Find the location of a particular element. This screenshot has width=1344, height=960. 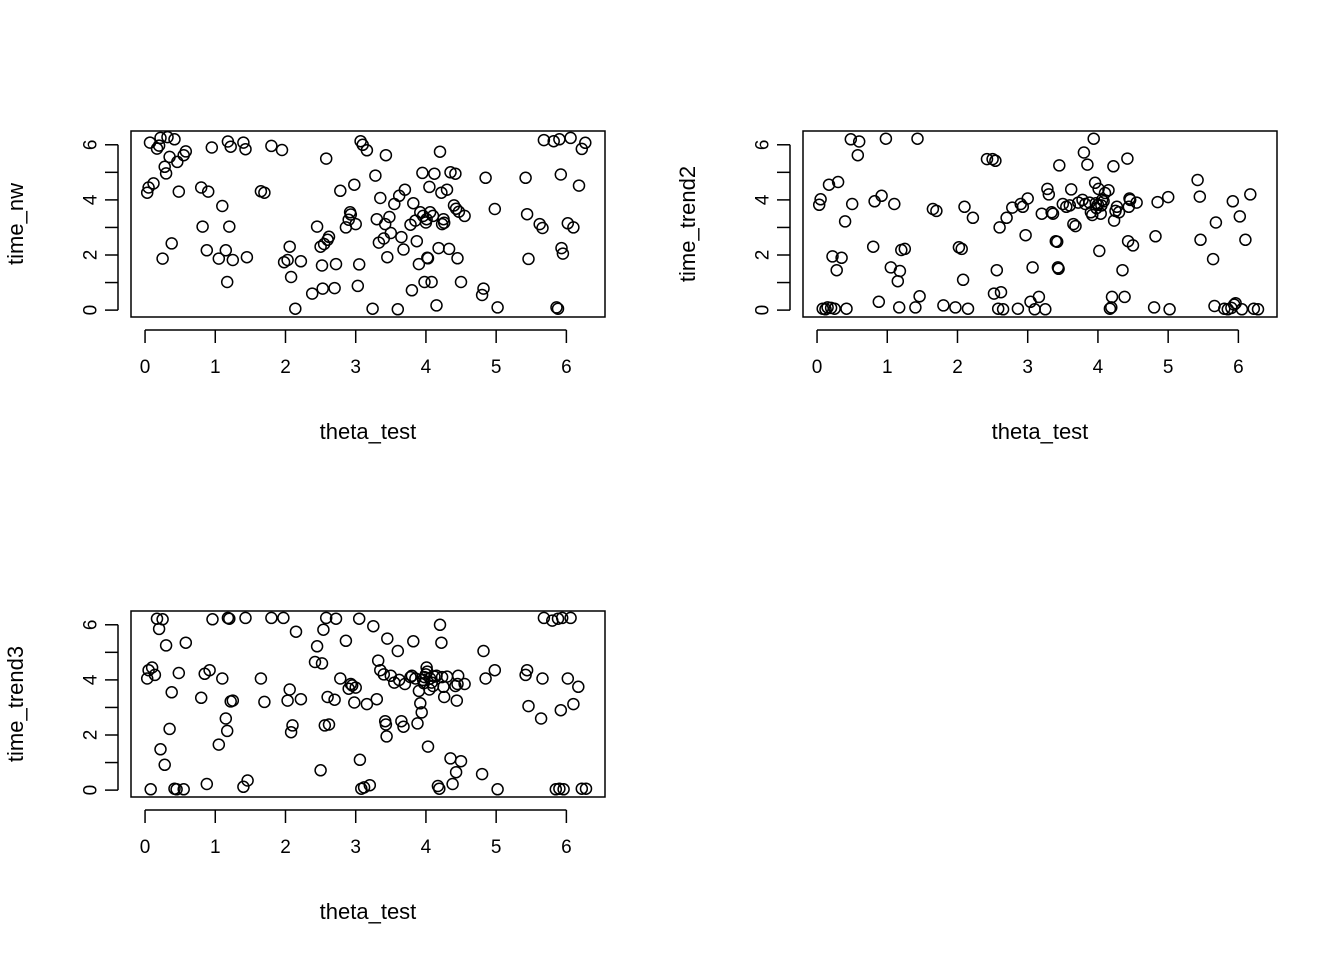

y-tick-label: 6 is located at coordinates (91, 144).